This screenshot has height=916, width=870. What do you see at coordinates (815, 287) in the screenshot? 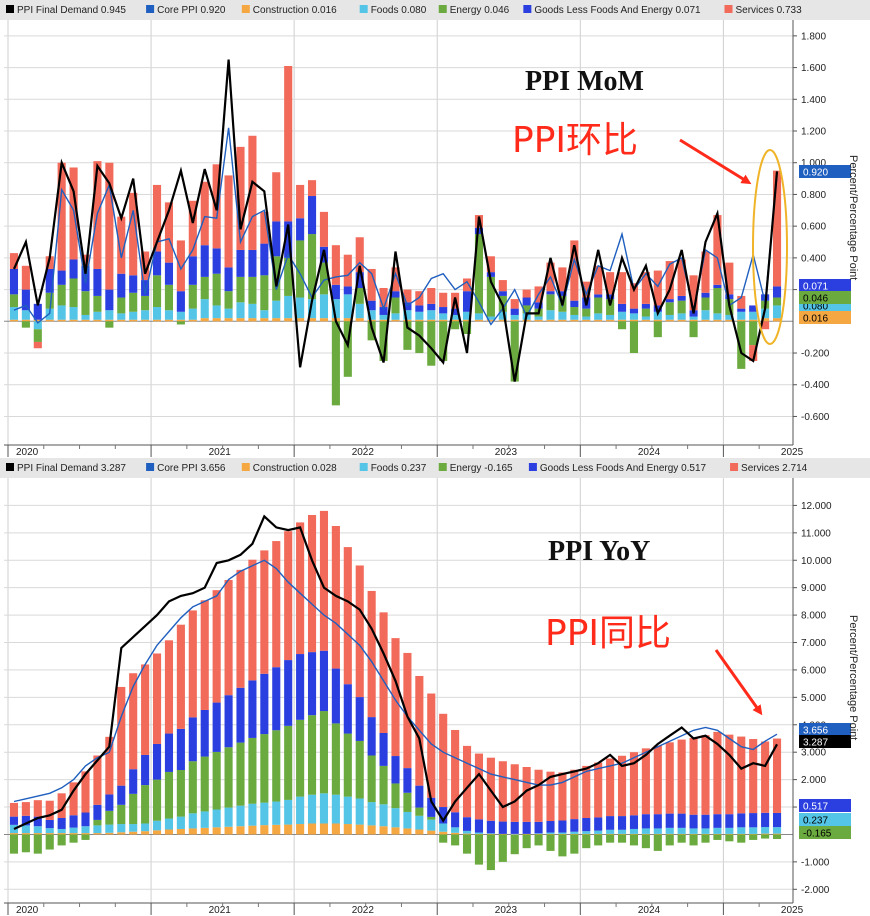
I see `badge-goods: 0.071` at bounding box center [815, 287].